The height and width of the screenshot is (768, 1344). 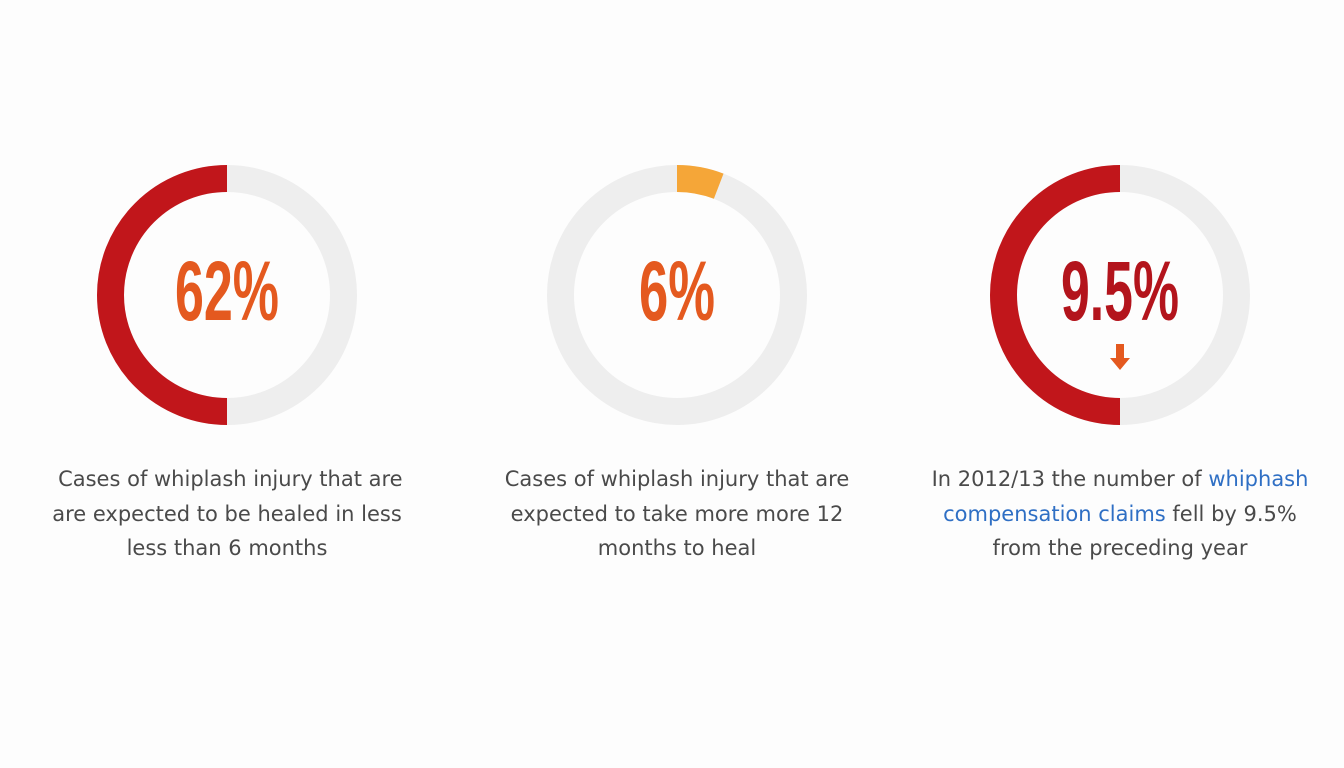 I want to click on caption-text: from the preceding year, so click(x=1120, y=548).